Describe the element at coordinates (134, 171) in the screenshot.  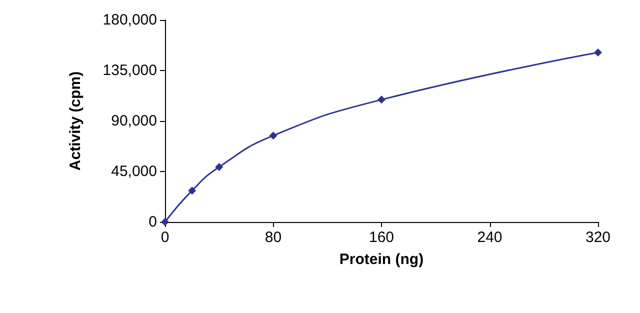
I see `y-tick-label: 45,000` at that location.